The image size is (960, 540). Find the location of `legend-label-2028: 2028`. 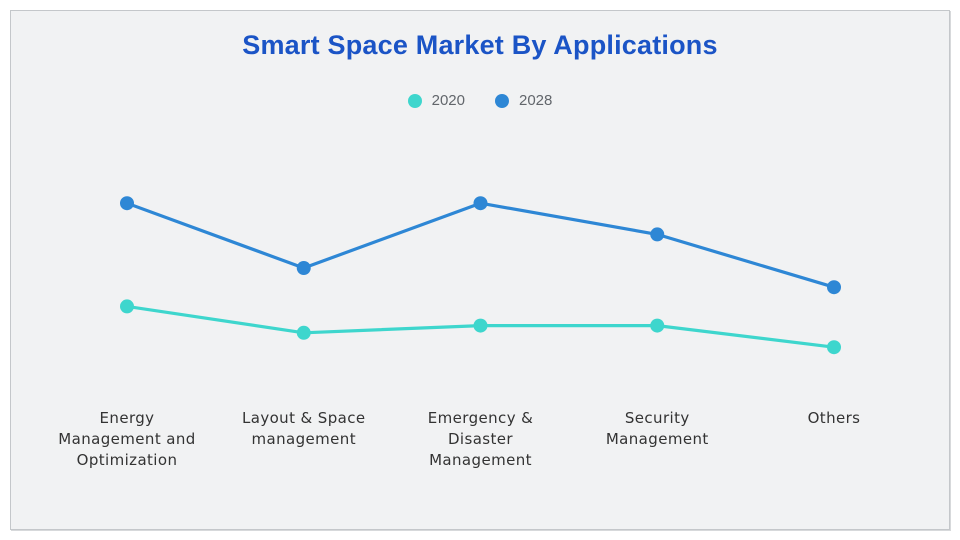

legend-label-2028: 2028 is located at coordinates (536, 100).